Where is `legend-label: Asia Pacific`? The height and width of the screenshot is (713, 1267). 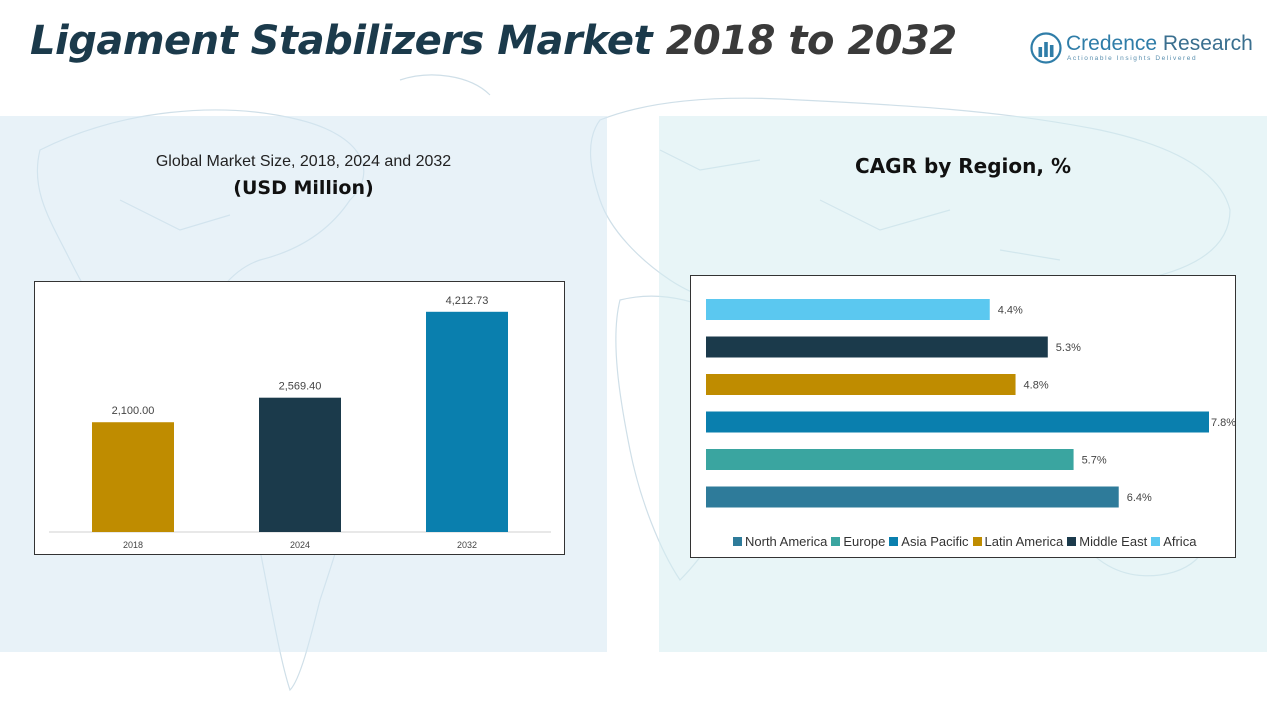
legend-label: Asia Pacific is located at coordinates (935, 541).